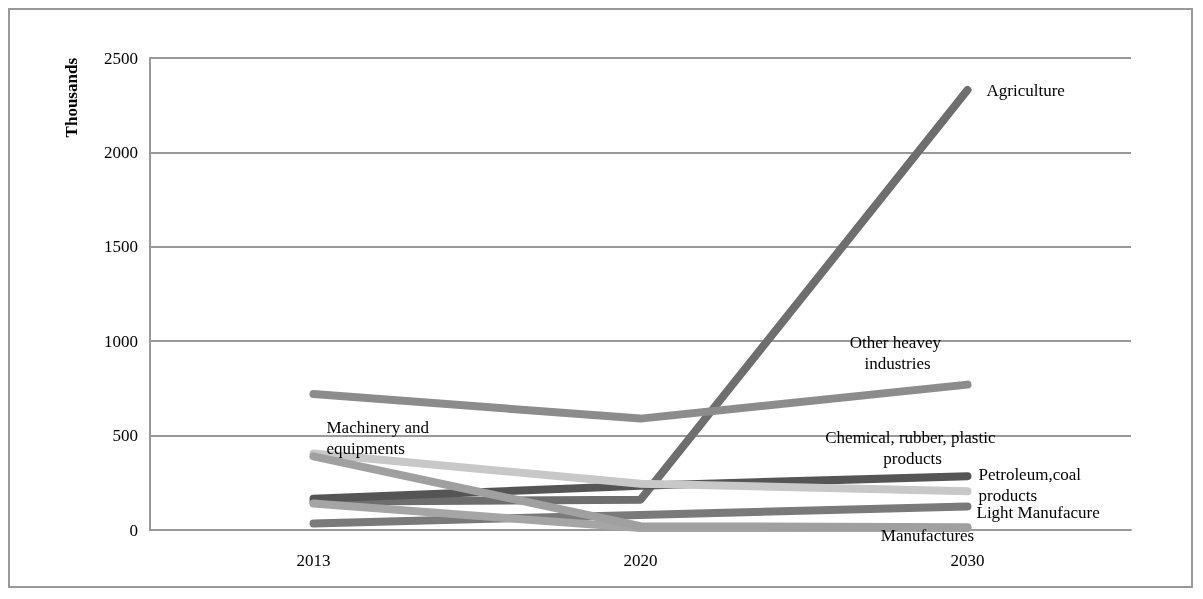 The height and width of the screenshot is (599, 1203). What do you see at coordinates (313, 560) in the screenshot?
I see `x-tick-label: 2013` at bounding box center [313, 560].